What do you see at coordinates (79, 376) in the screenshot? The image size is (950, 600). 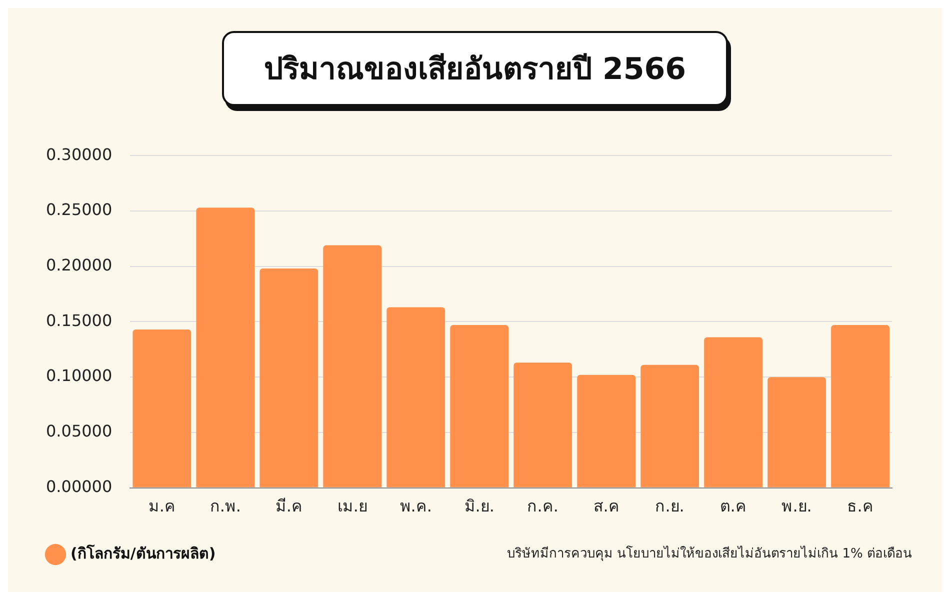 I see `y-tick-label: 0.10000` at bounding box center [79, 376].